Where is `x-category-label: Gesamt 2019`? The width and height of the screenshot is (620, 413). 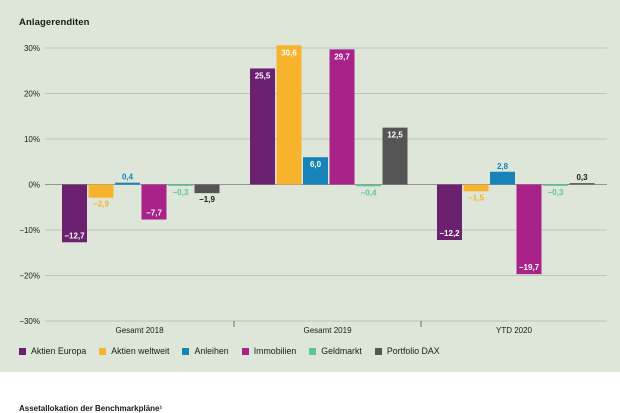
x-category-label: Gesamt 2019 is located at coordinates (327, 330).